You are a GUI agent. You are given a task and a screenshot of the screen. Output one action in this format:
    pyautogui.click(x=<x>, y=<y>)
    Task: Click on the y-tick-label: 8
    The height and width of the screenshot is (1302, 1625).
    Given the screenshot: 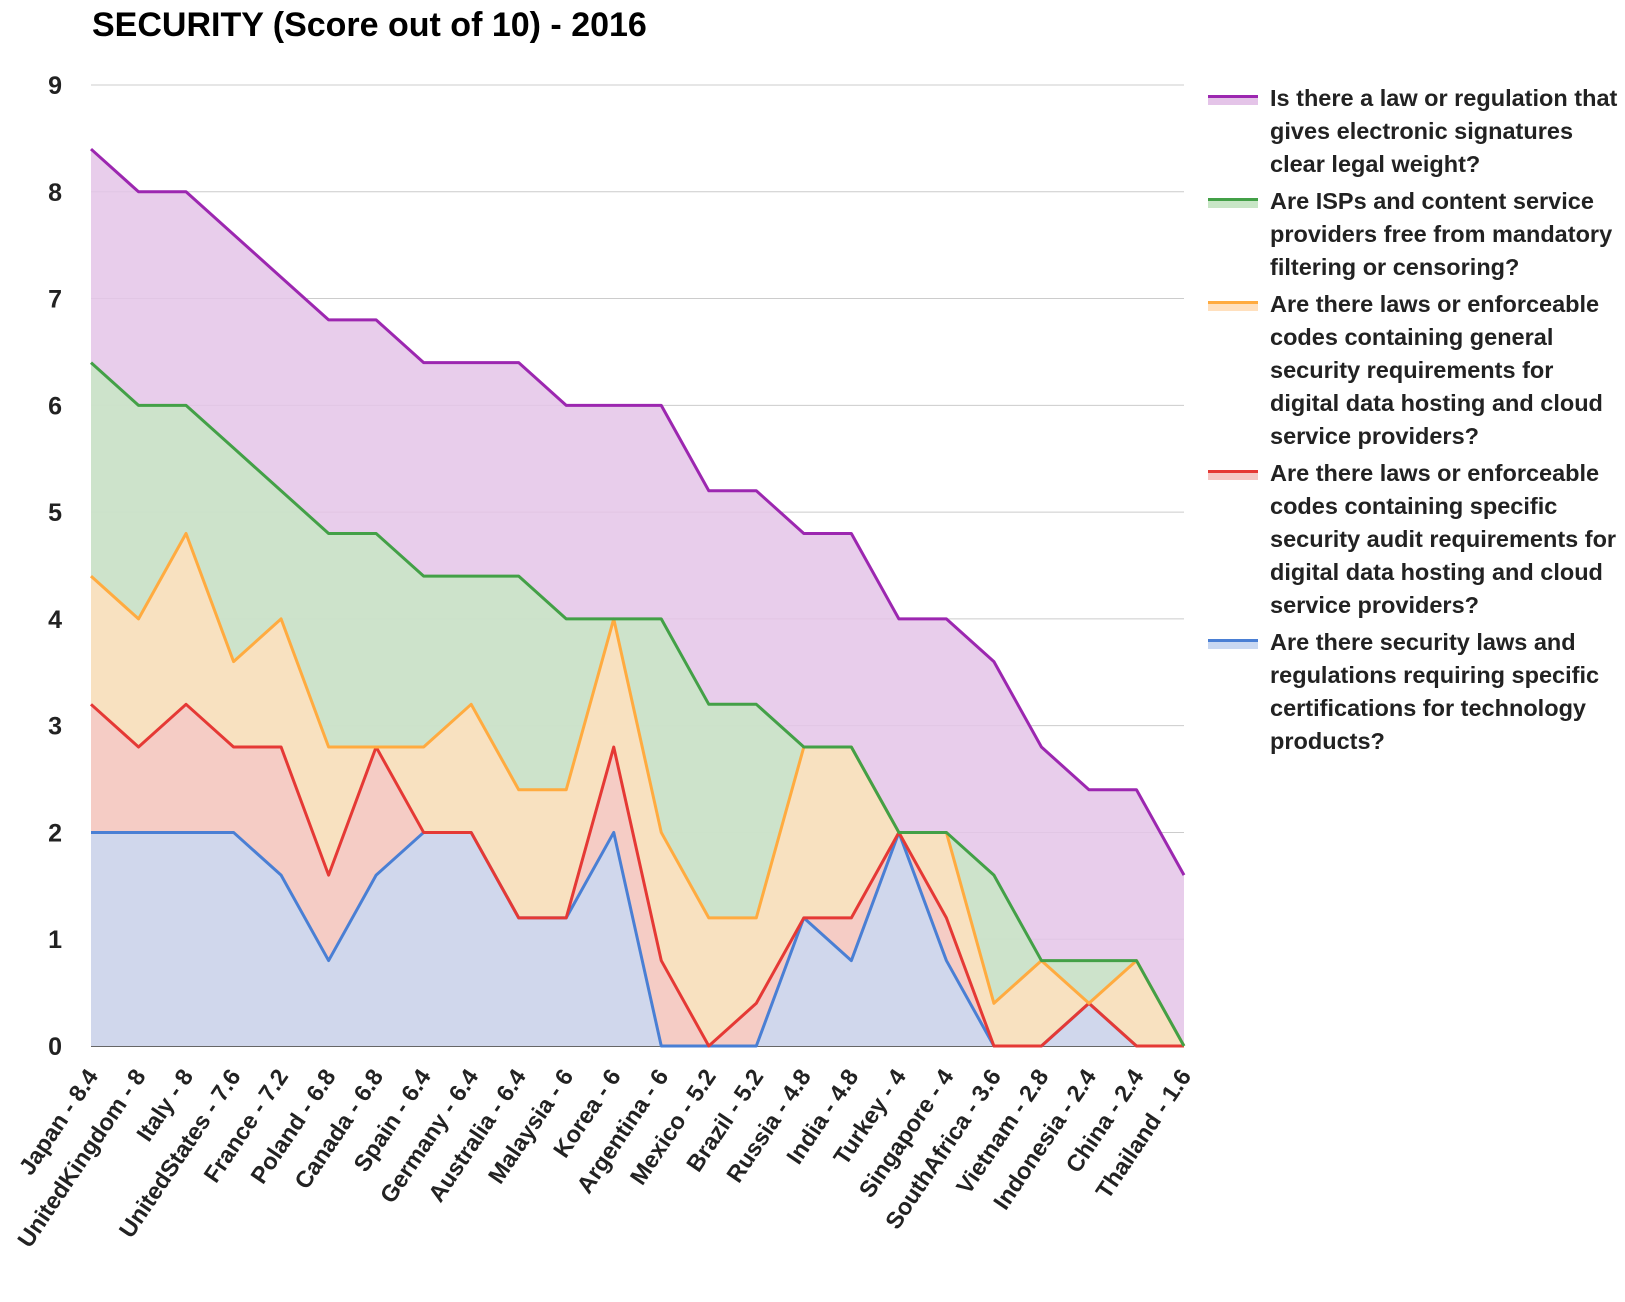 What is the action you would take?
    pyautogui.click(x=55, y=193)
    